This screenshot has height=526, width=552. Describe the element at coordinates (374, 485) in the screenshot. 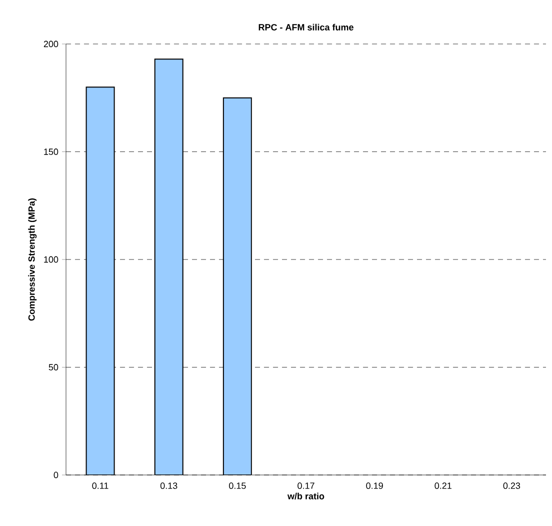

I see `x-tick-label: 0.19` at that location.